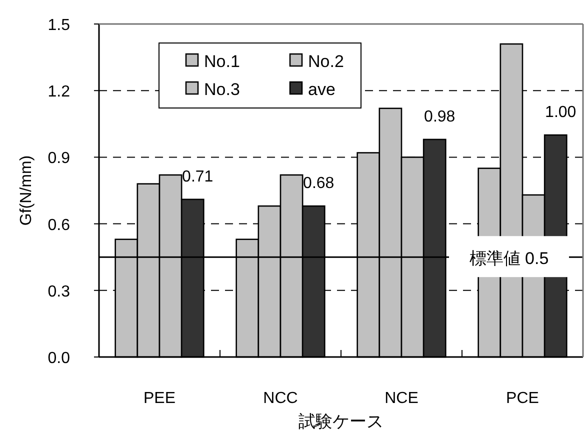  What do you see at coordinates (222, 61) in the screenshot?
I see `legend-label: No.1` at bounding box center [222, 61].